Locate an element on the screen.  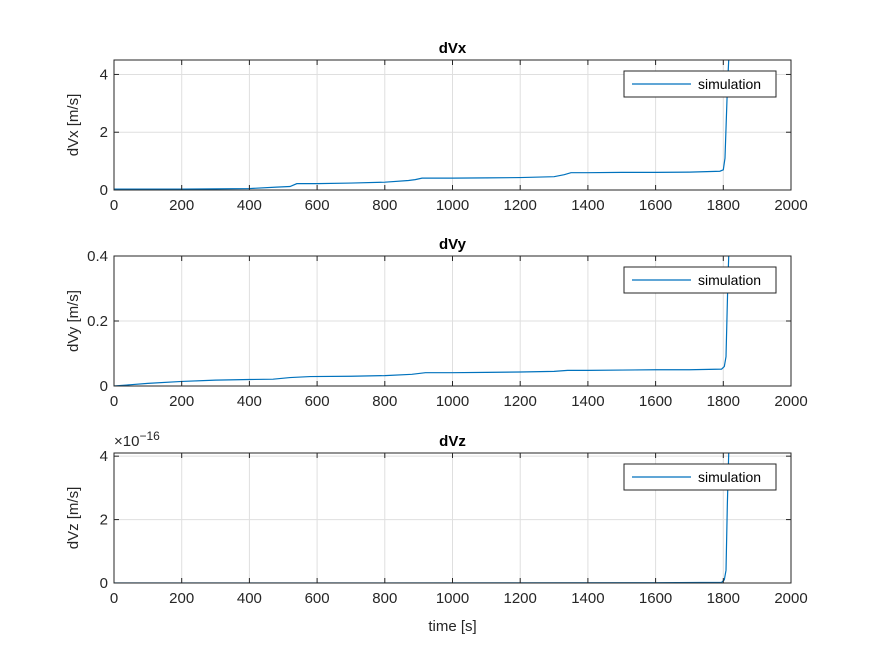
y-tick-label: 0.2 is located at coordinates (97, 321).